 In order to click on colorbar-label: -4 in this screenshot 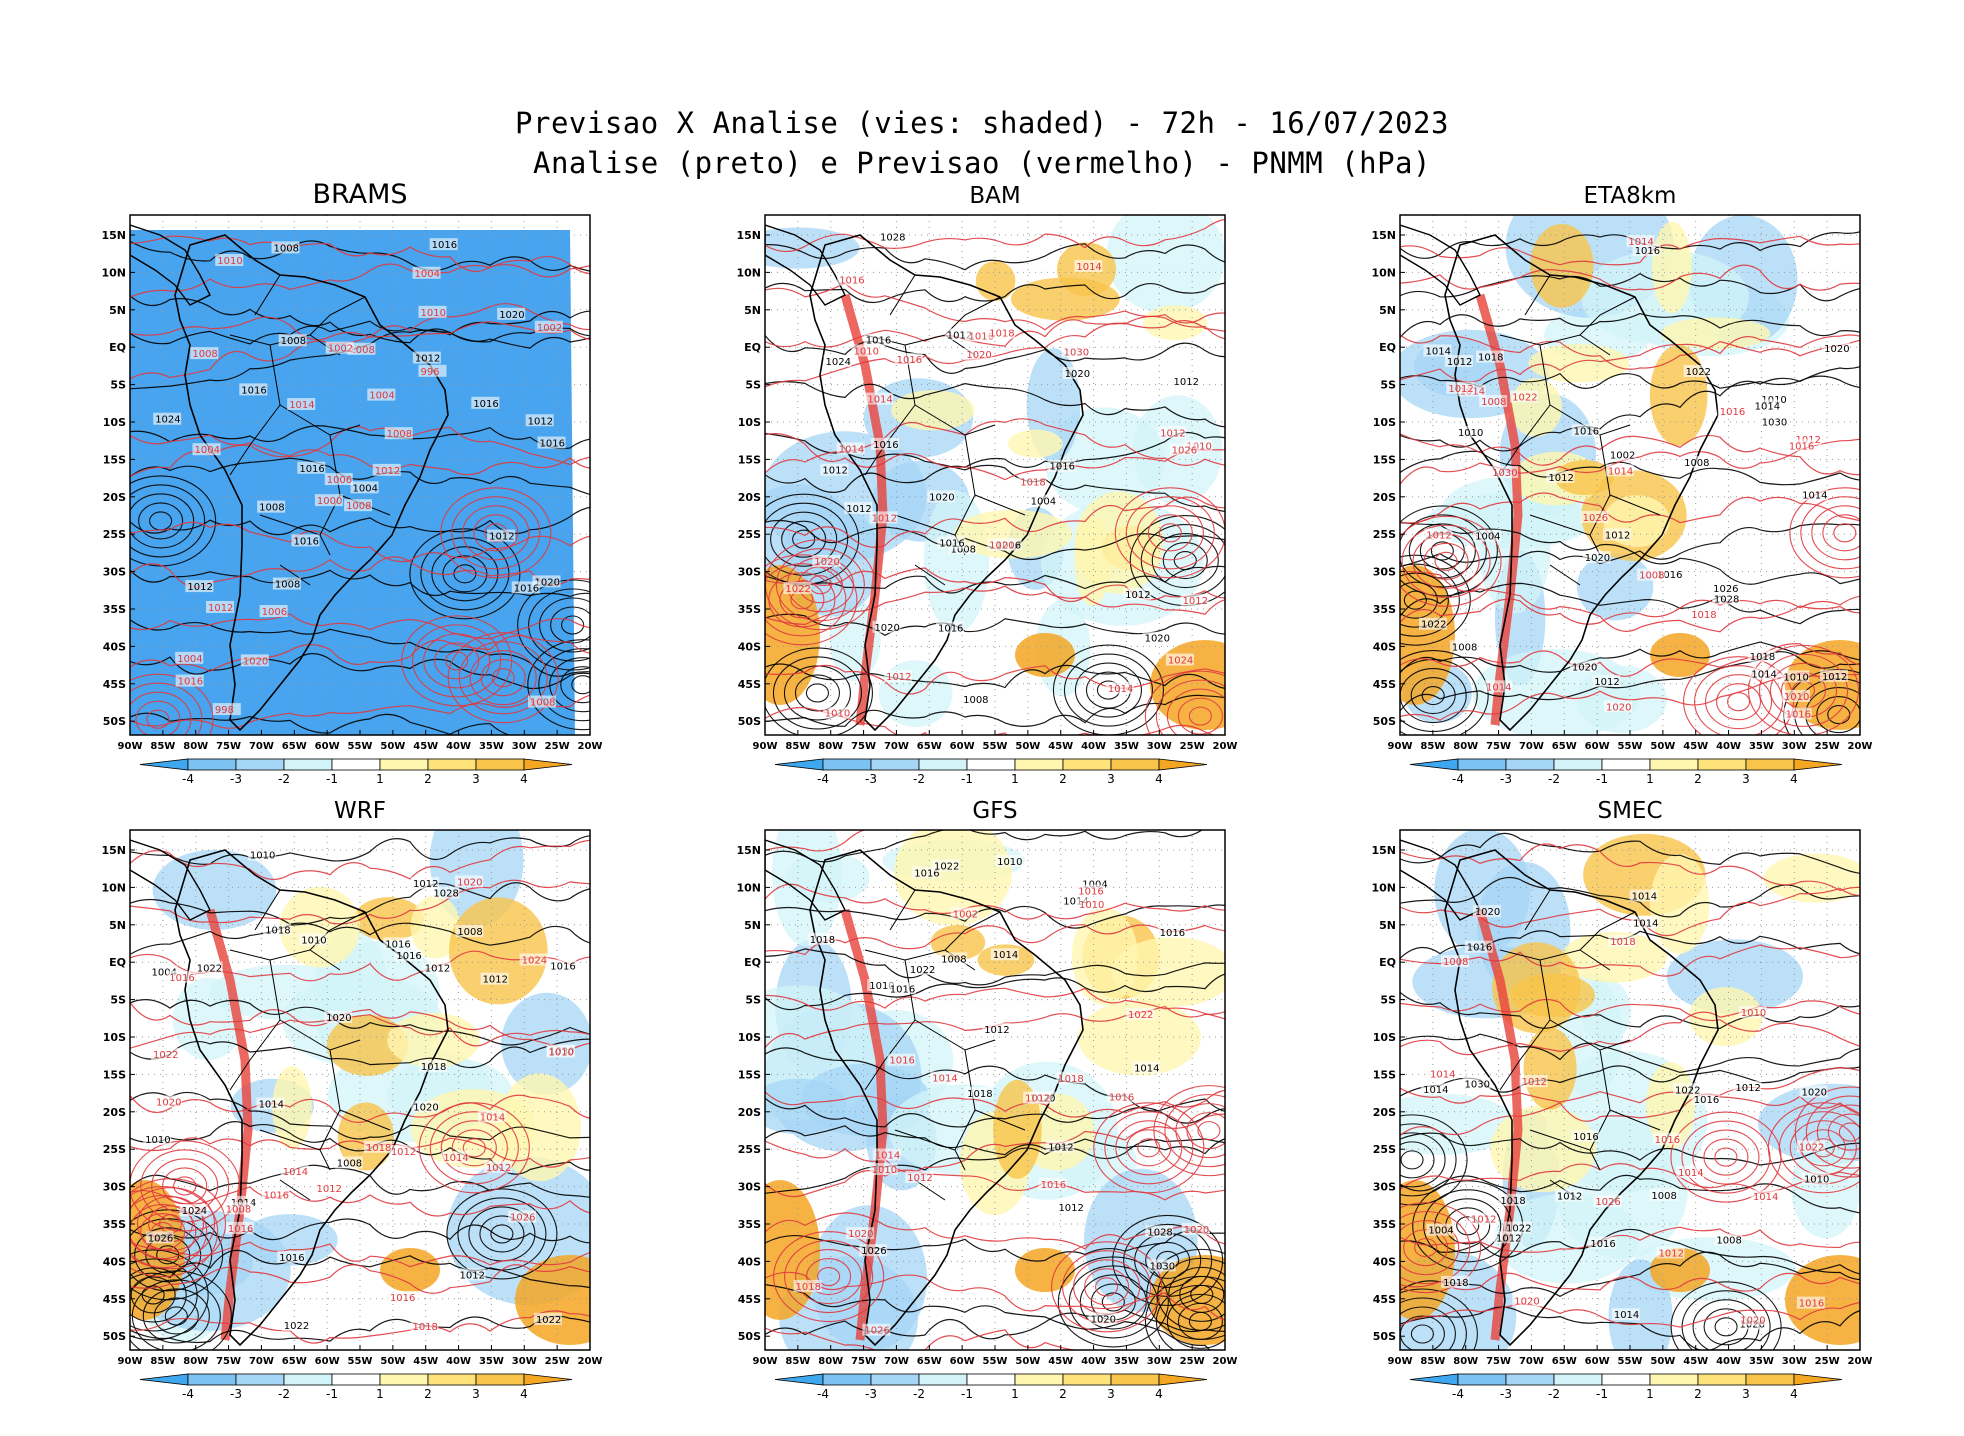, I will do `click(188, 779)`.